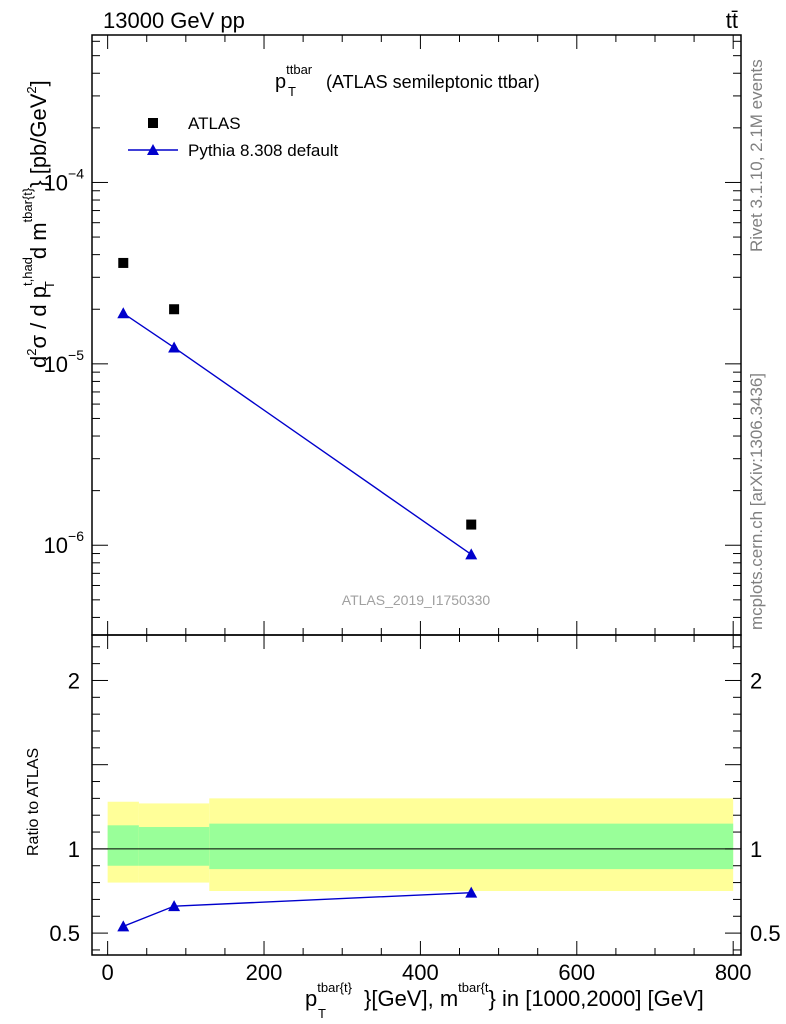 This screenshot has height=1024, width=786. I want to click on main-title-base: p, so click(280, 82).